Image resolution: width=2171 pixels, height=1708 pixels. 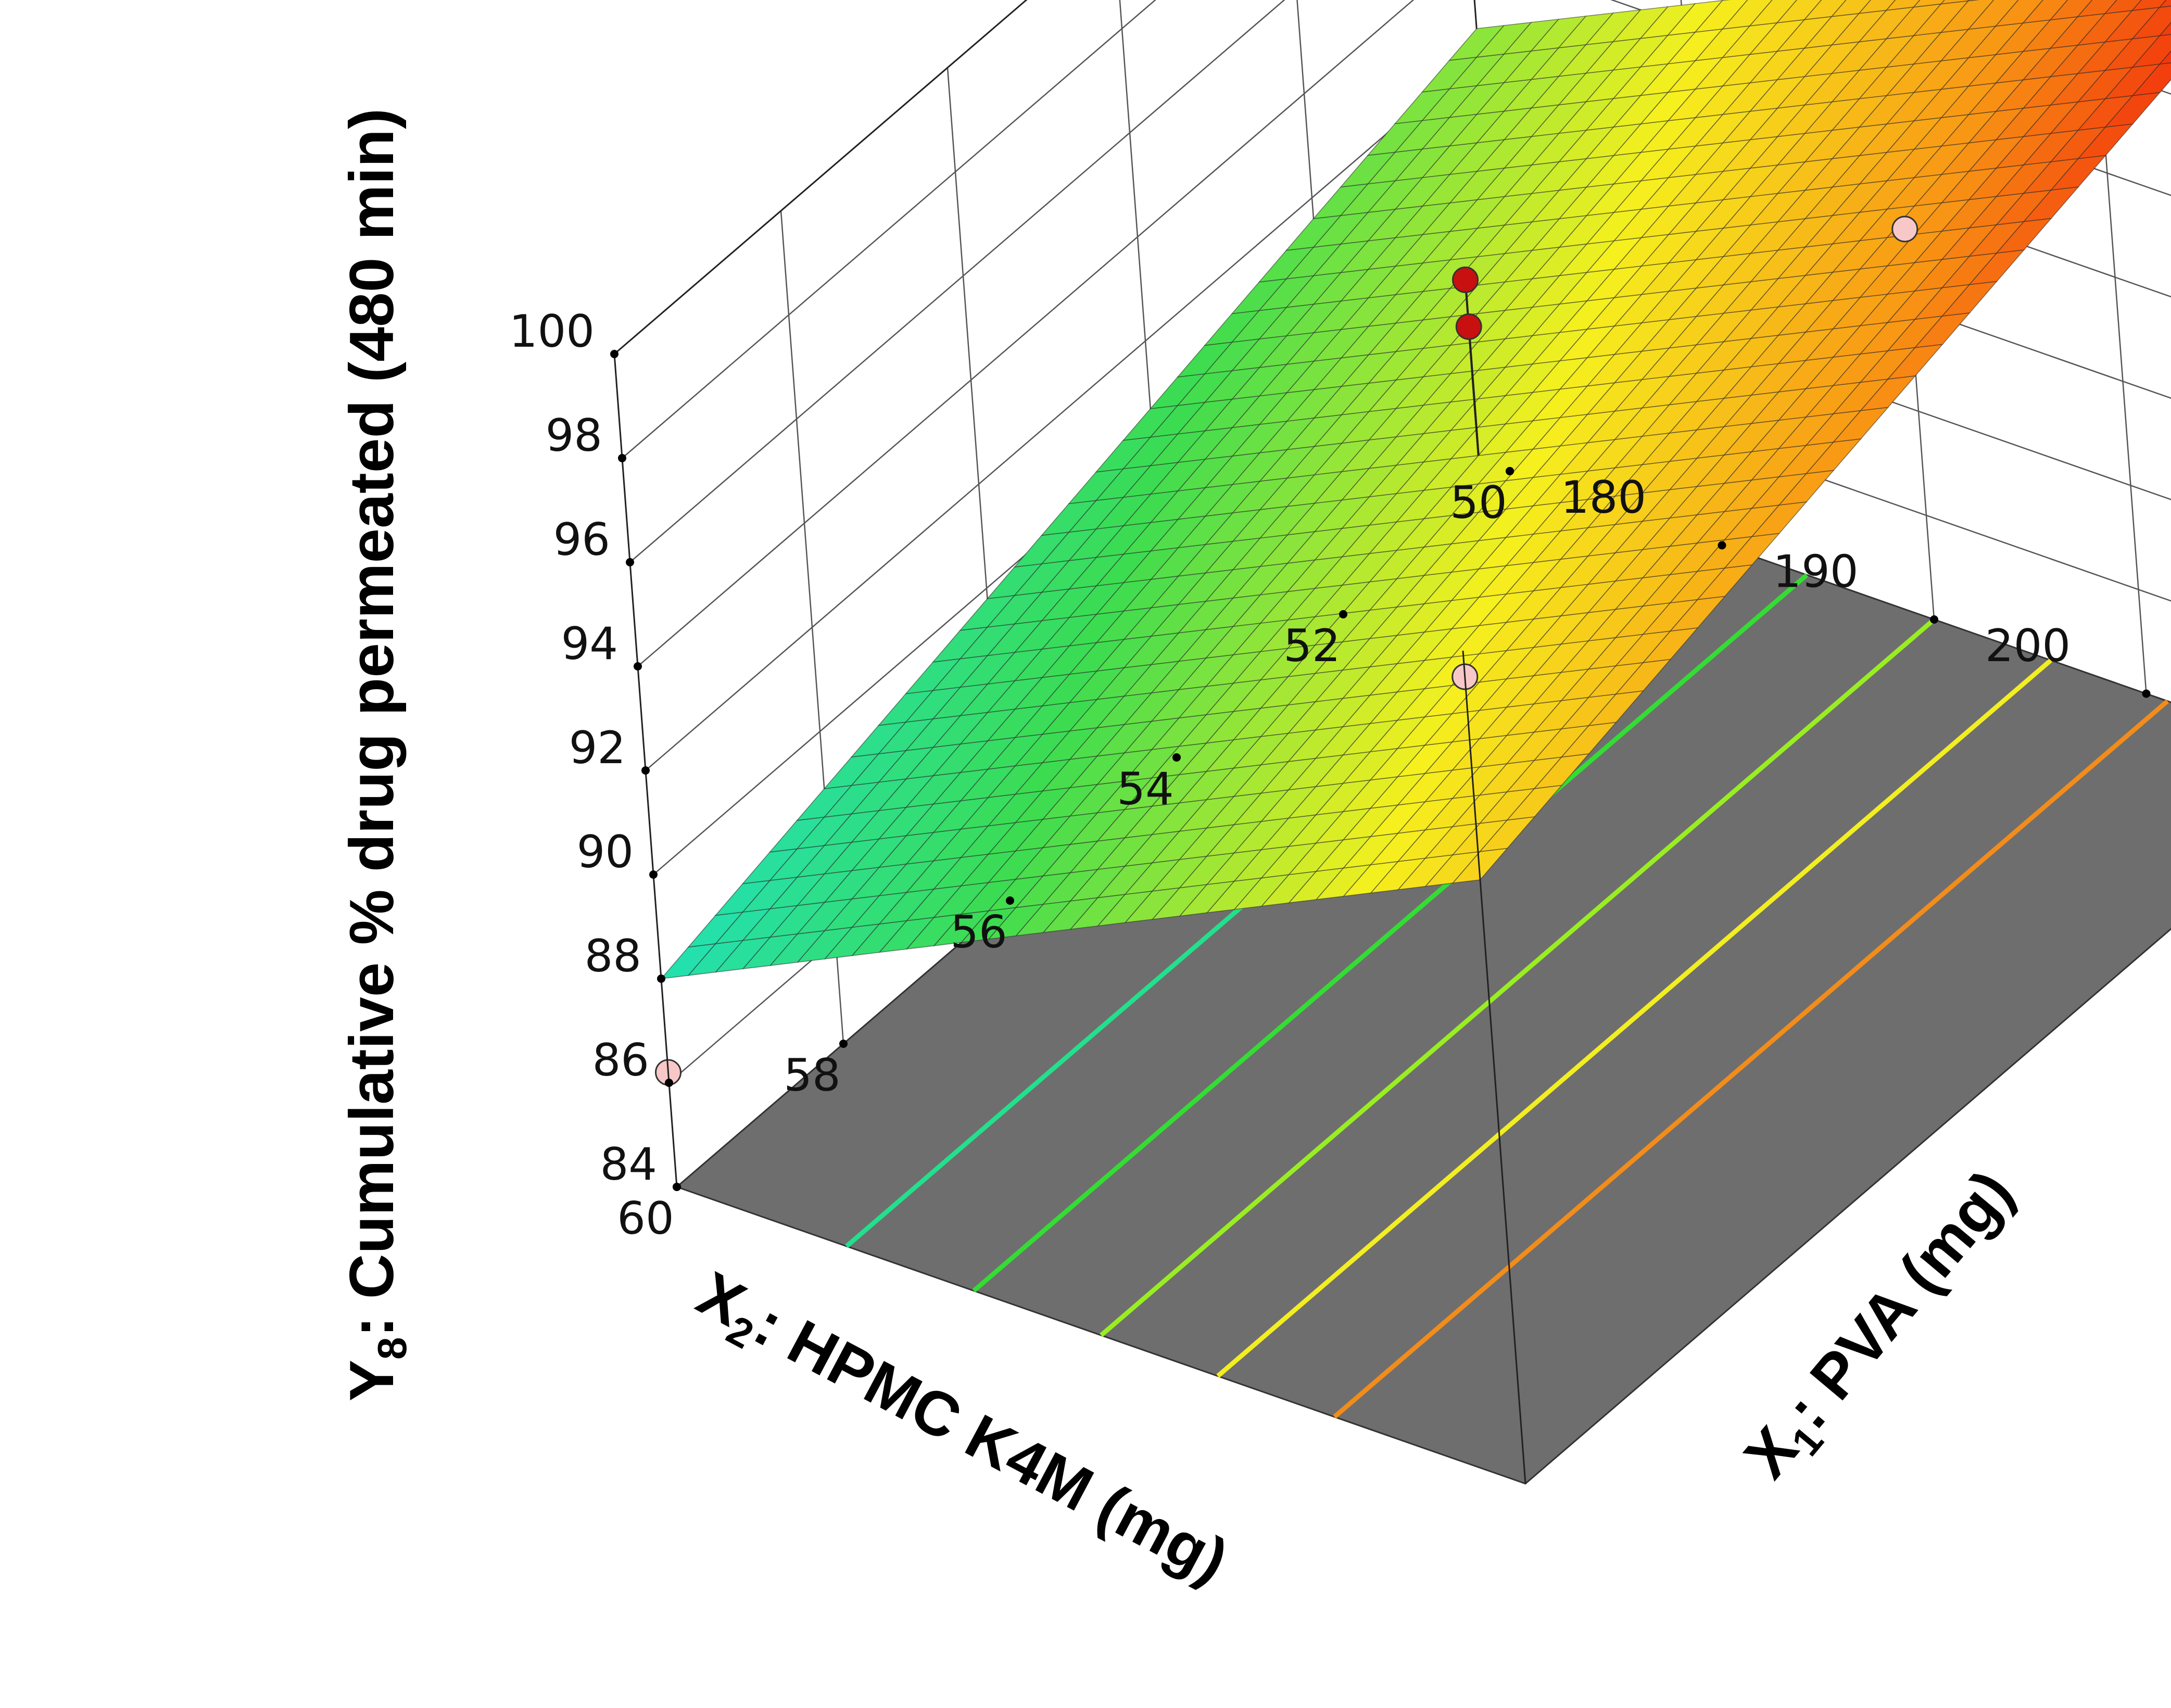 I want to click on x1-tick-label: 200, so click(x=2028, y=646).